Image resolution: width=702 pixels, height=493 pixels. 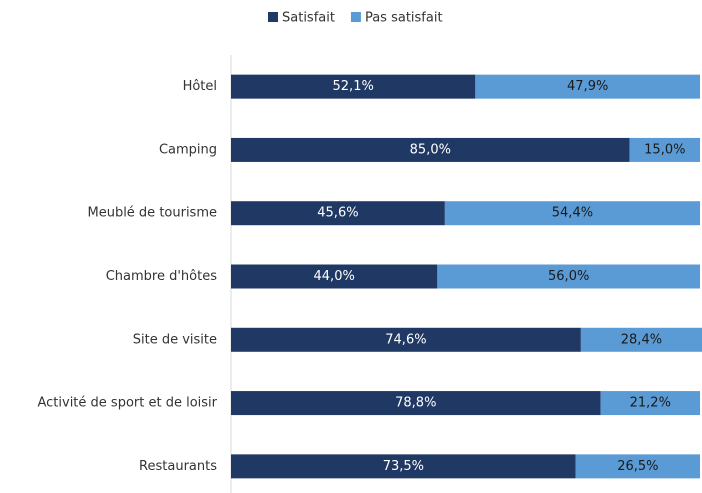 I want to click on y-tick-label: Chambre d'hôtes, so click(x=162, y=276).